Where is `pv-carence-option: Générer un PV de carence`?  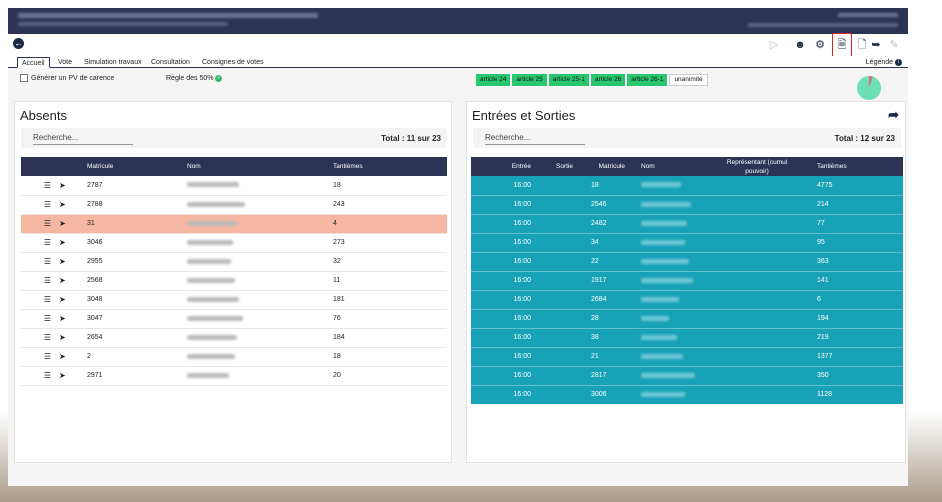
pv-carence-option: Générer un PV de carence is located at coordinates (67, 79).